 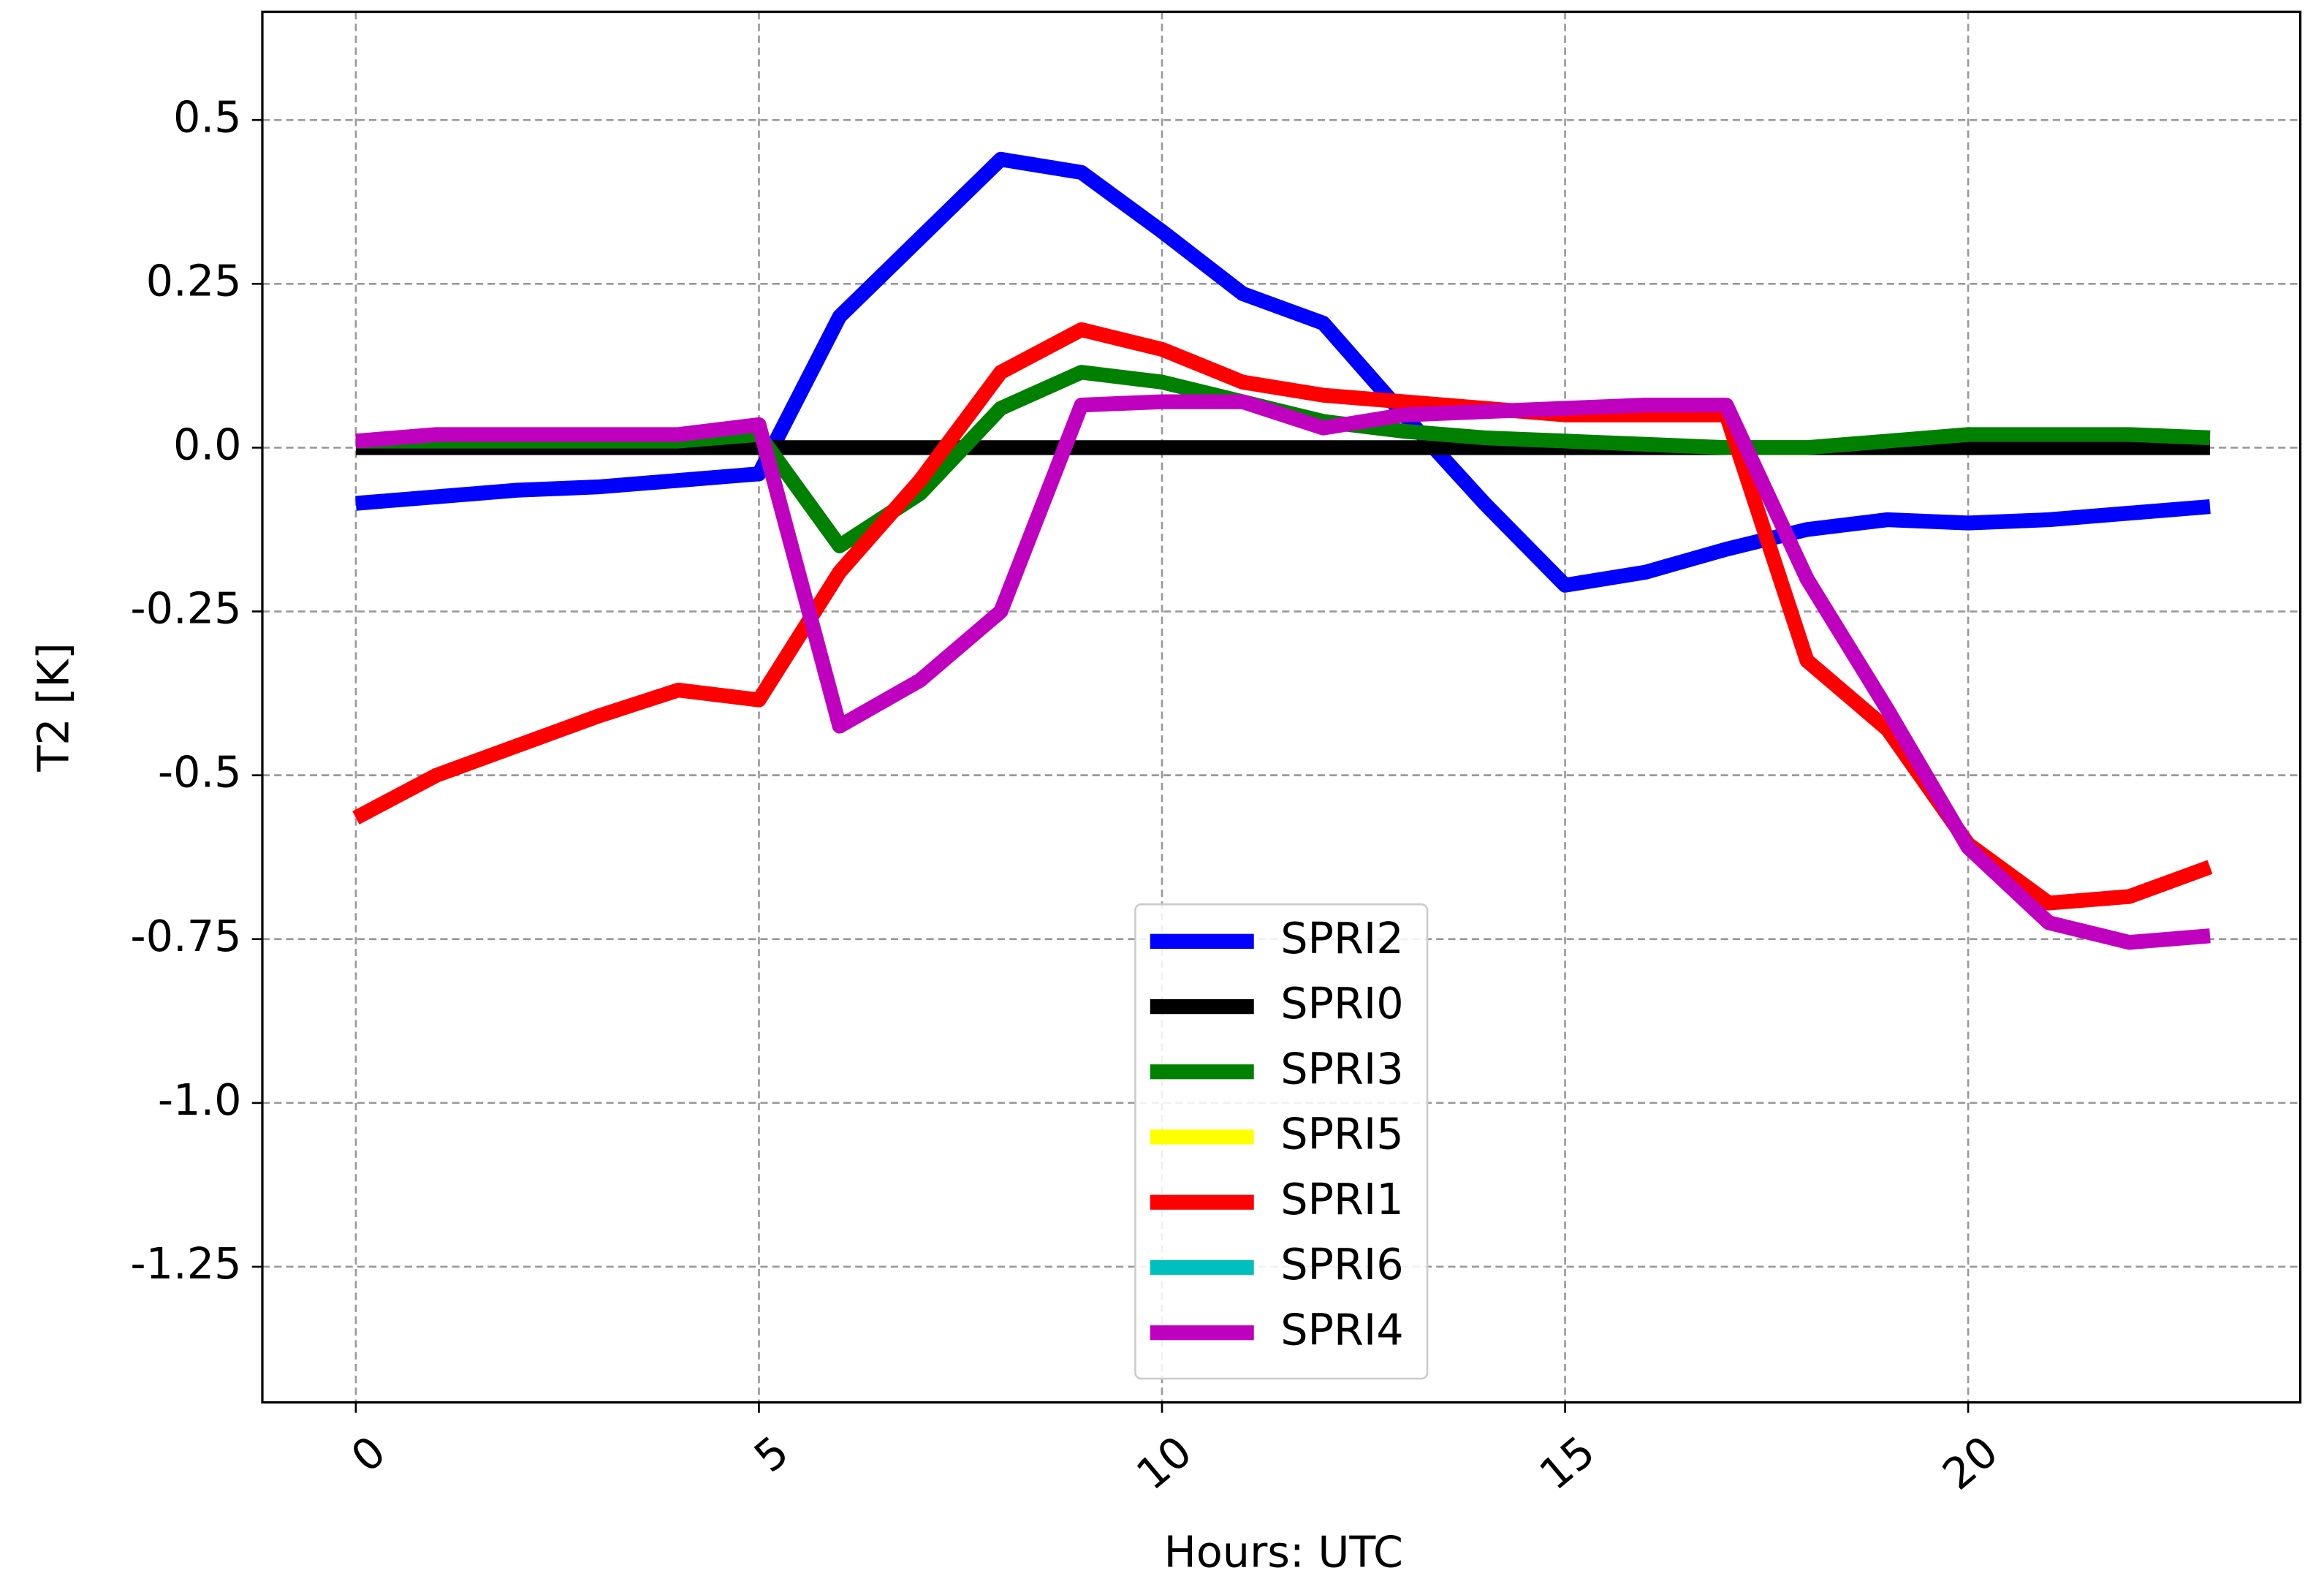 What do you see at coordinates (1341, 1068) in the screenshot?
I see `legend-label: SPRI3` at bounding box center [1341, 1068].